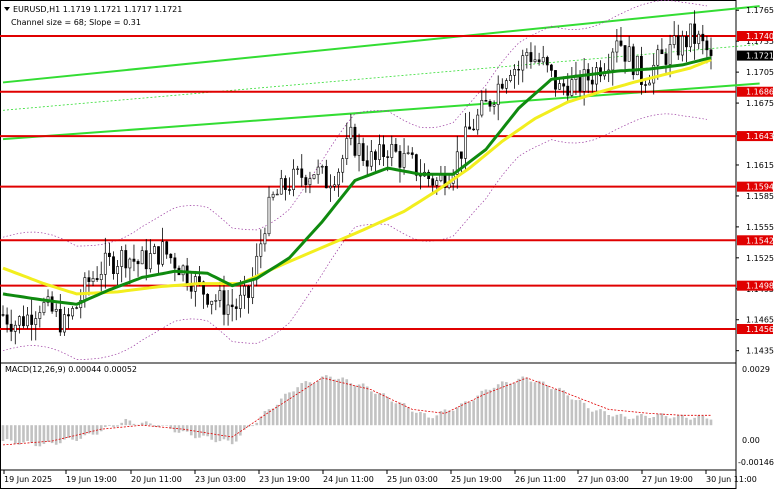  Describe the element at coordinates (348, 479) in the screenshot. I see `date-label: 24 Jun 11:00` at that location.